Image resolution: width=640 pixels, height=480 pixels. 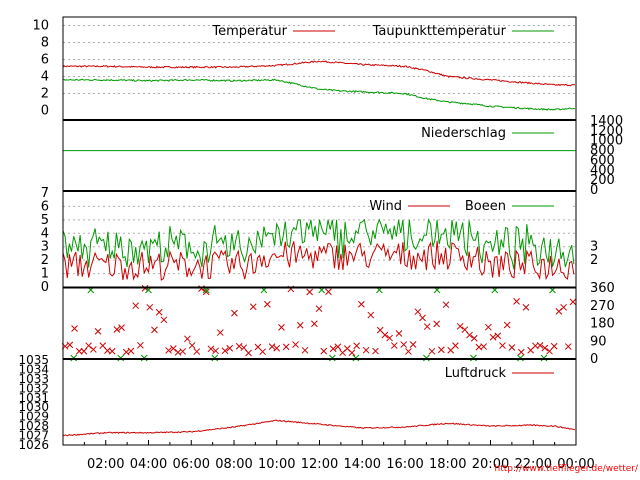 I want to click on temp-ytick: 4, so click(x=45, y=77).